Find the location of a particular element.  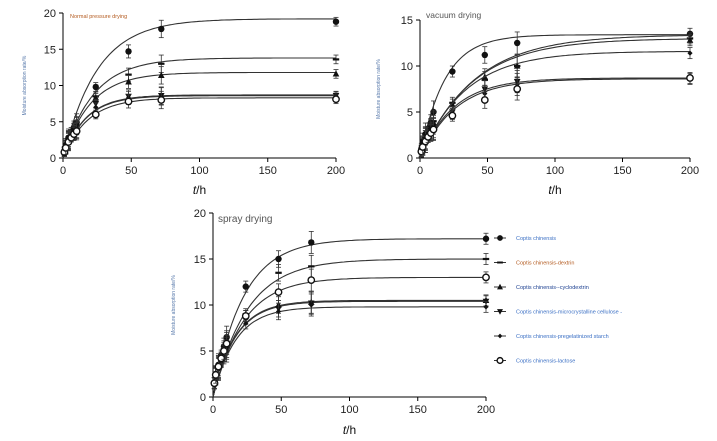

chart-title: Normal pressure drying is located at coordinates (98, 17).